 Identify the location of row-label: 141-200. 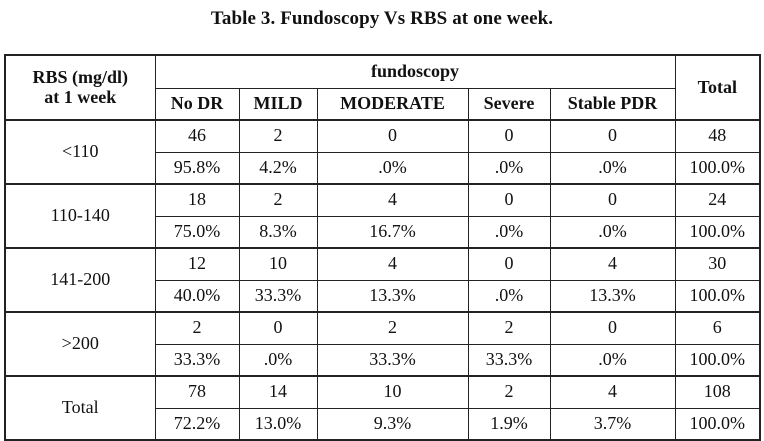
(80, 280).